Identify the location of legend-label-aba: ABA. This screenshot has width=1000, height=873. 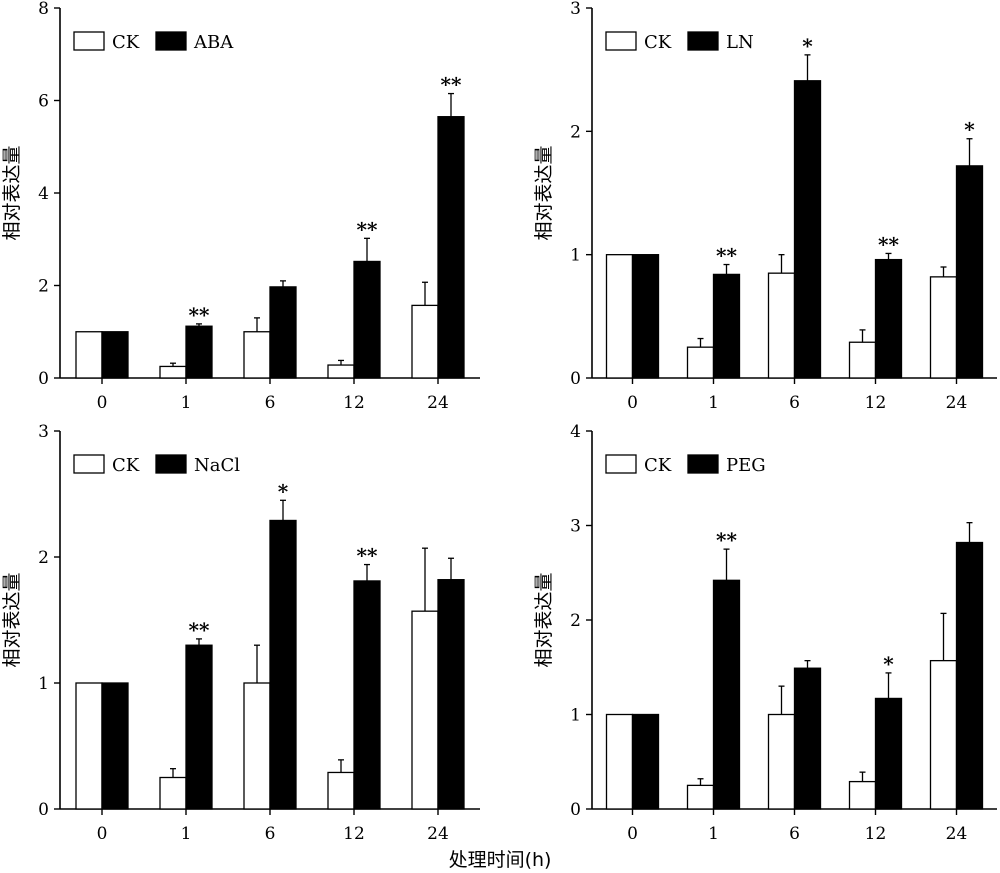
(213, 42).